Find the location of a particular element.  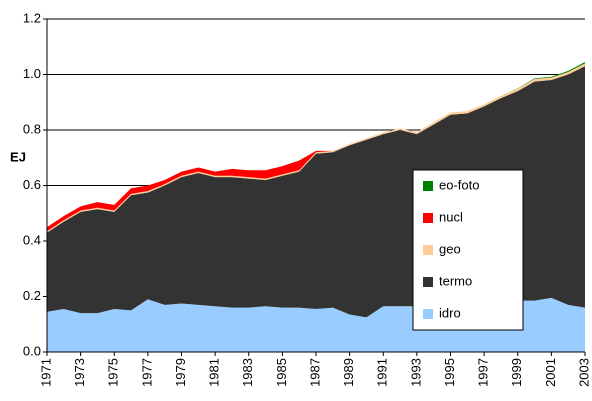

x-tick-label: 1983 is located at coordinates (247, 372).